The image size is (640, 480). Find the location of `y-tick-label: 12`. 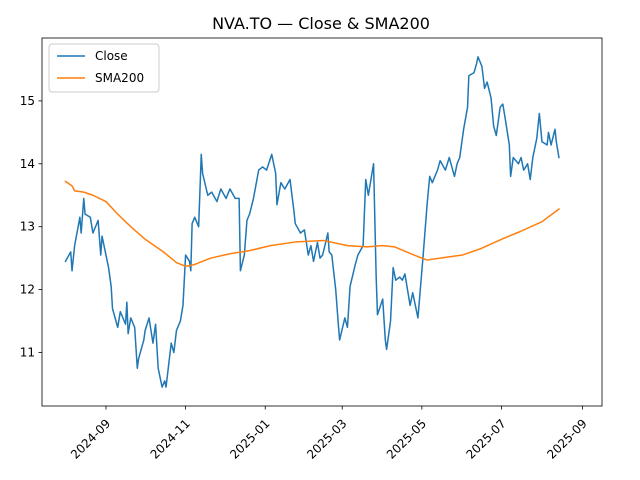

y-tick-label: 12 is located at coordinates (27, 290).